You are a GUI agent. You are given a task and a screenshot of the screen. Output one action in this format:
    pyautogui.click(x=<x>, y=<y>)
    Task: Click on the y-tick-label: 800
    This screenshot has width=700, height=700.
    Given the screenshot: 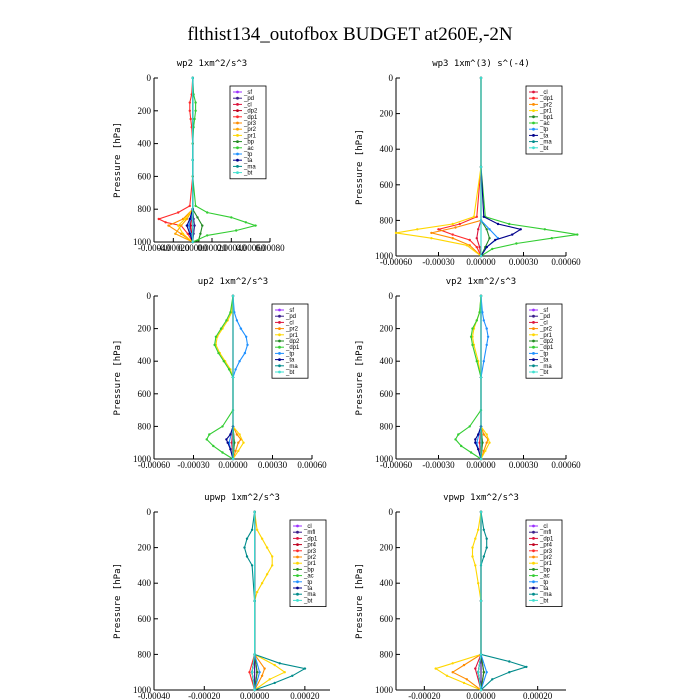 What is the action you would take?
    pyautogui.click(x=387, y=220)
    